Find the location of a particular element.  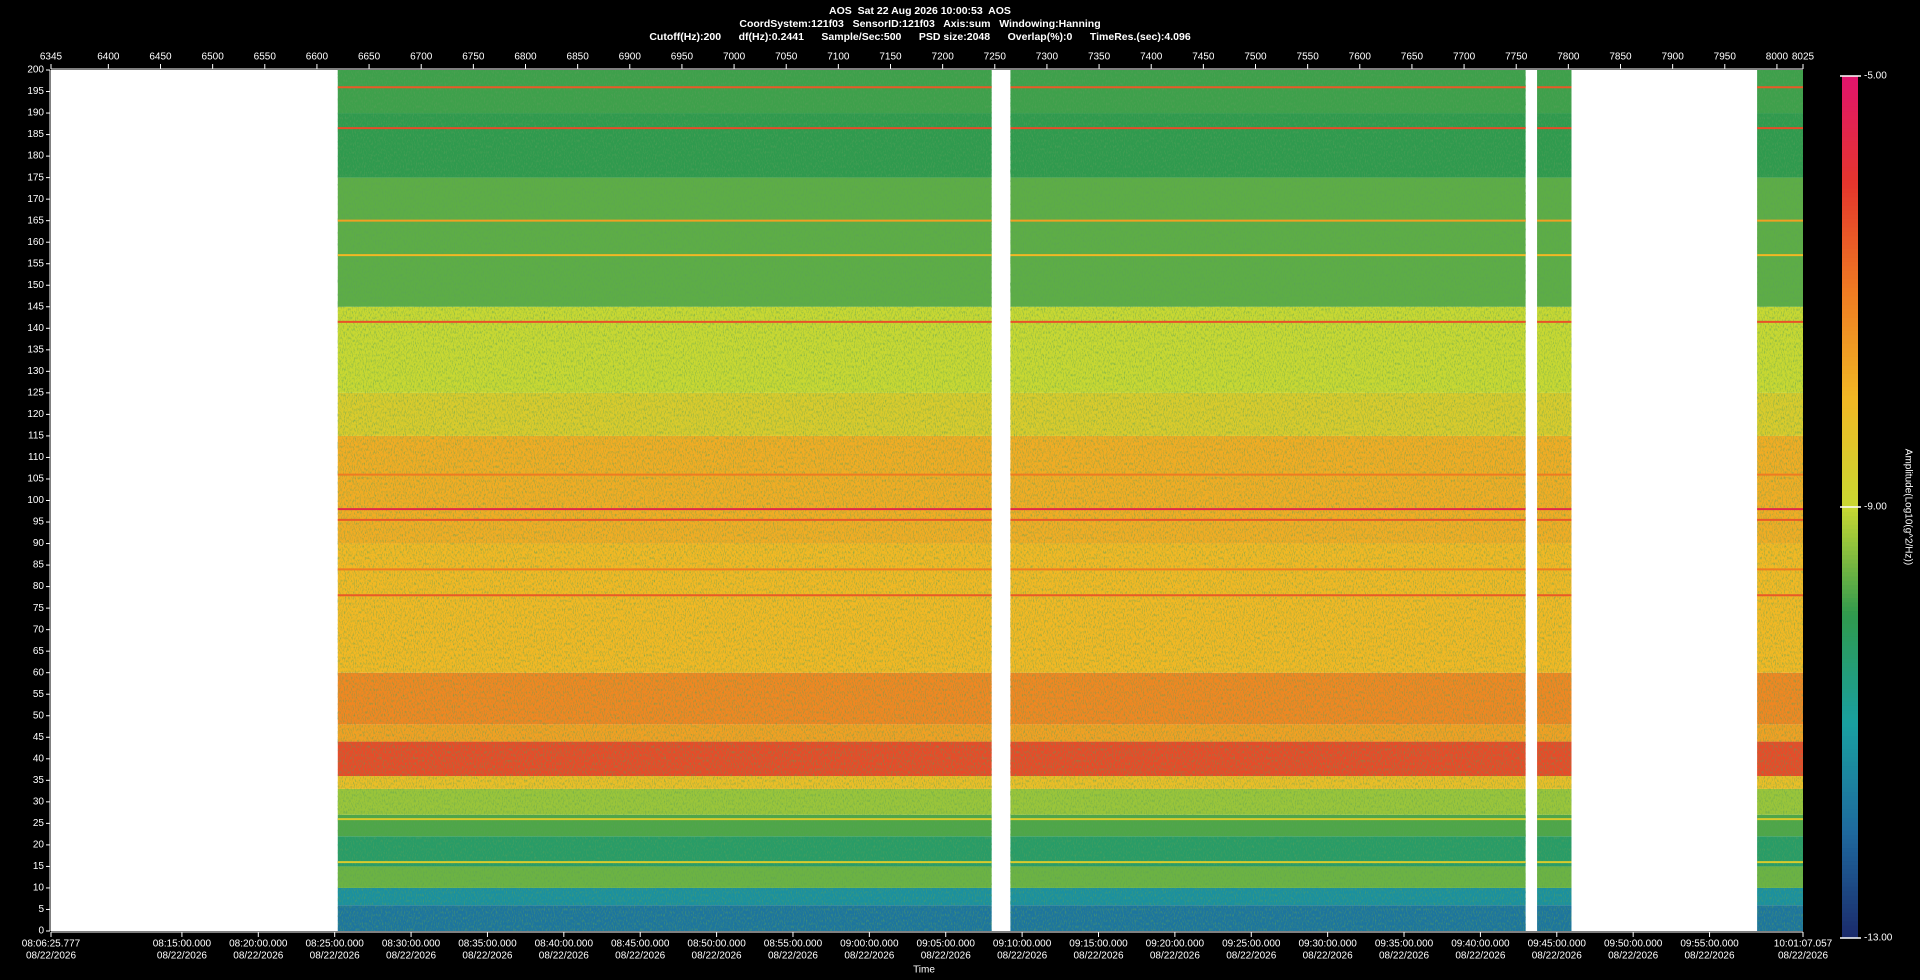

x-tick-time: 08:30:00.000 is located at coordinates (411, 944).